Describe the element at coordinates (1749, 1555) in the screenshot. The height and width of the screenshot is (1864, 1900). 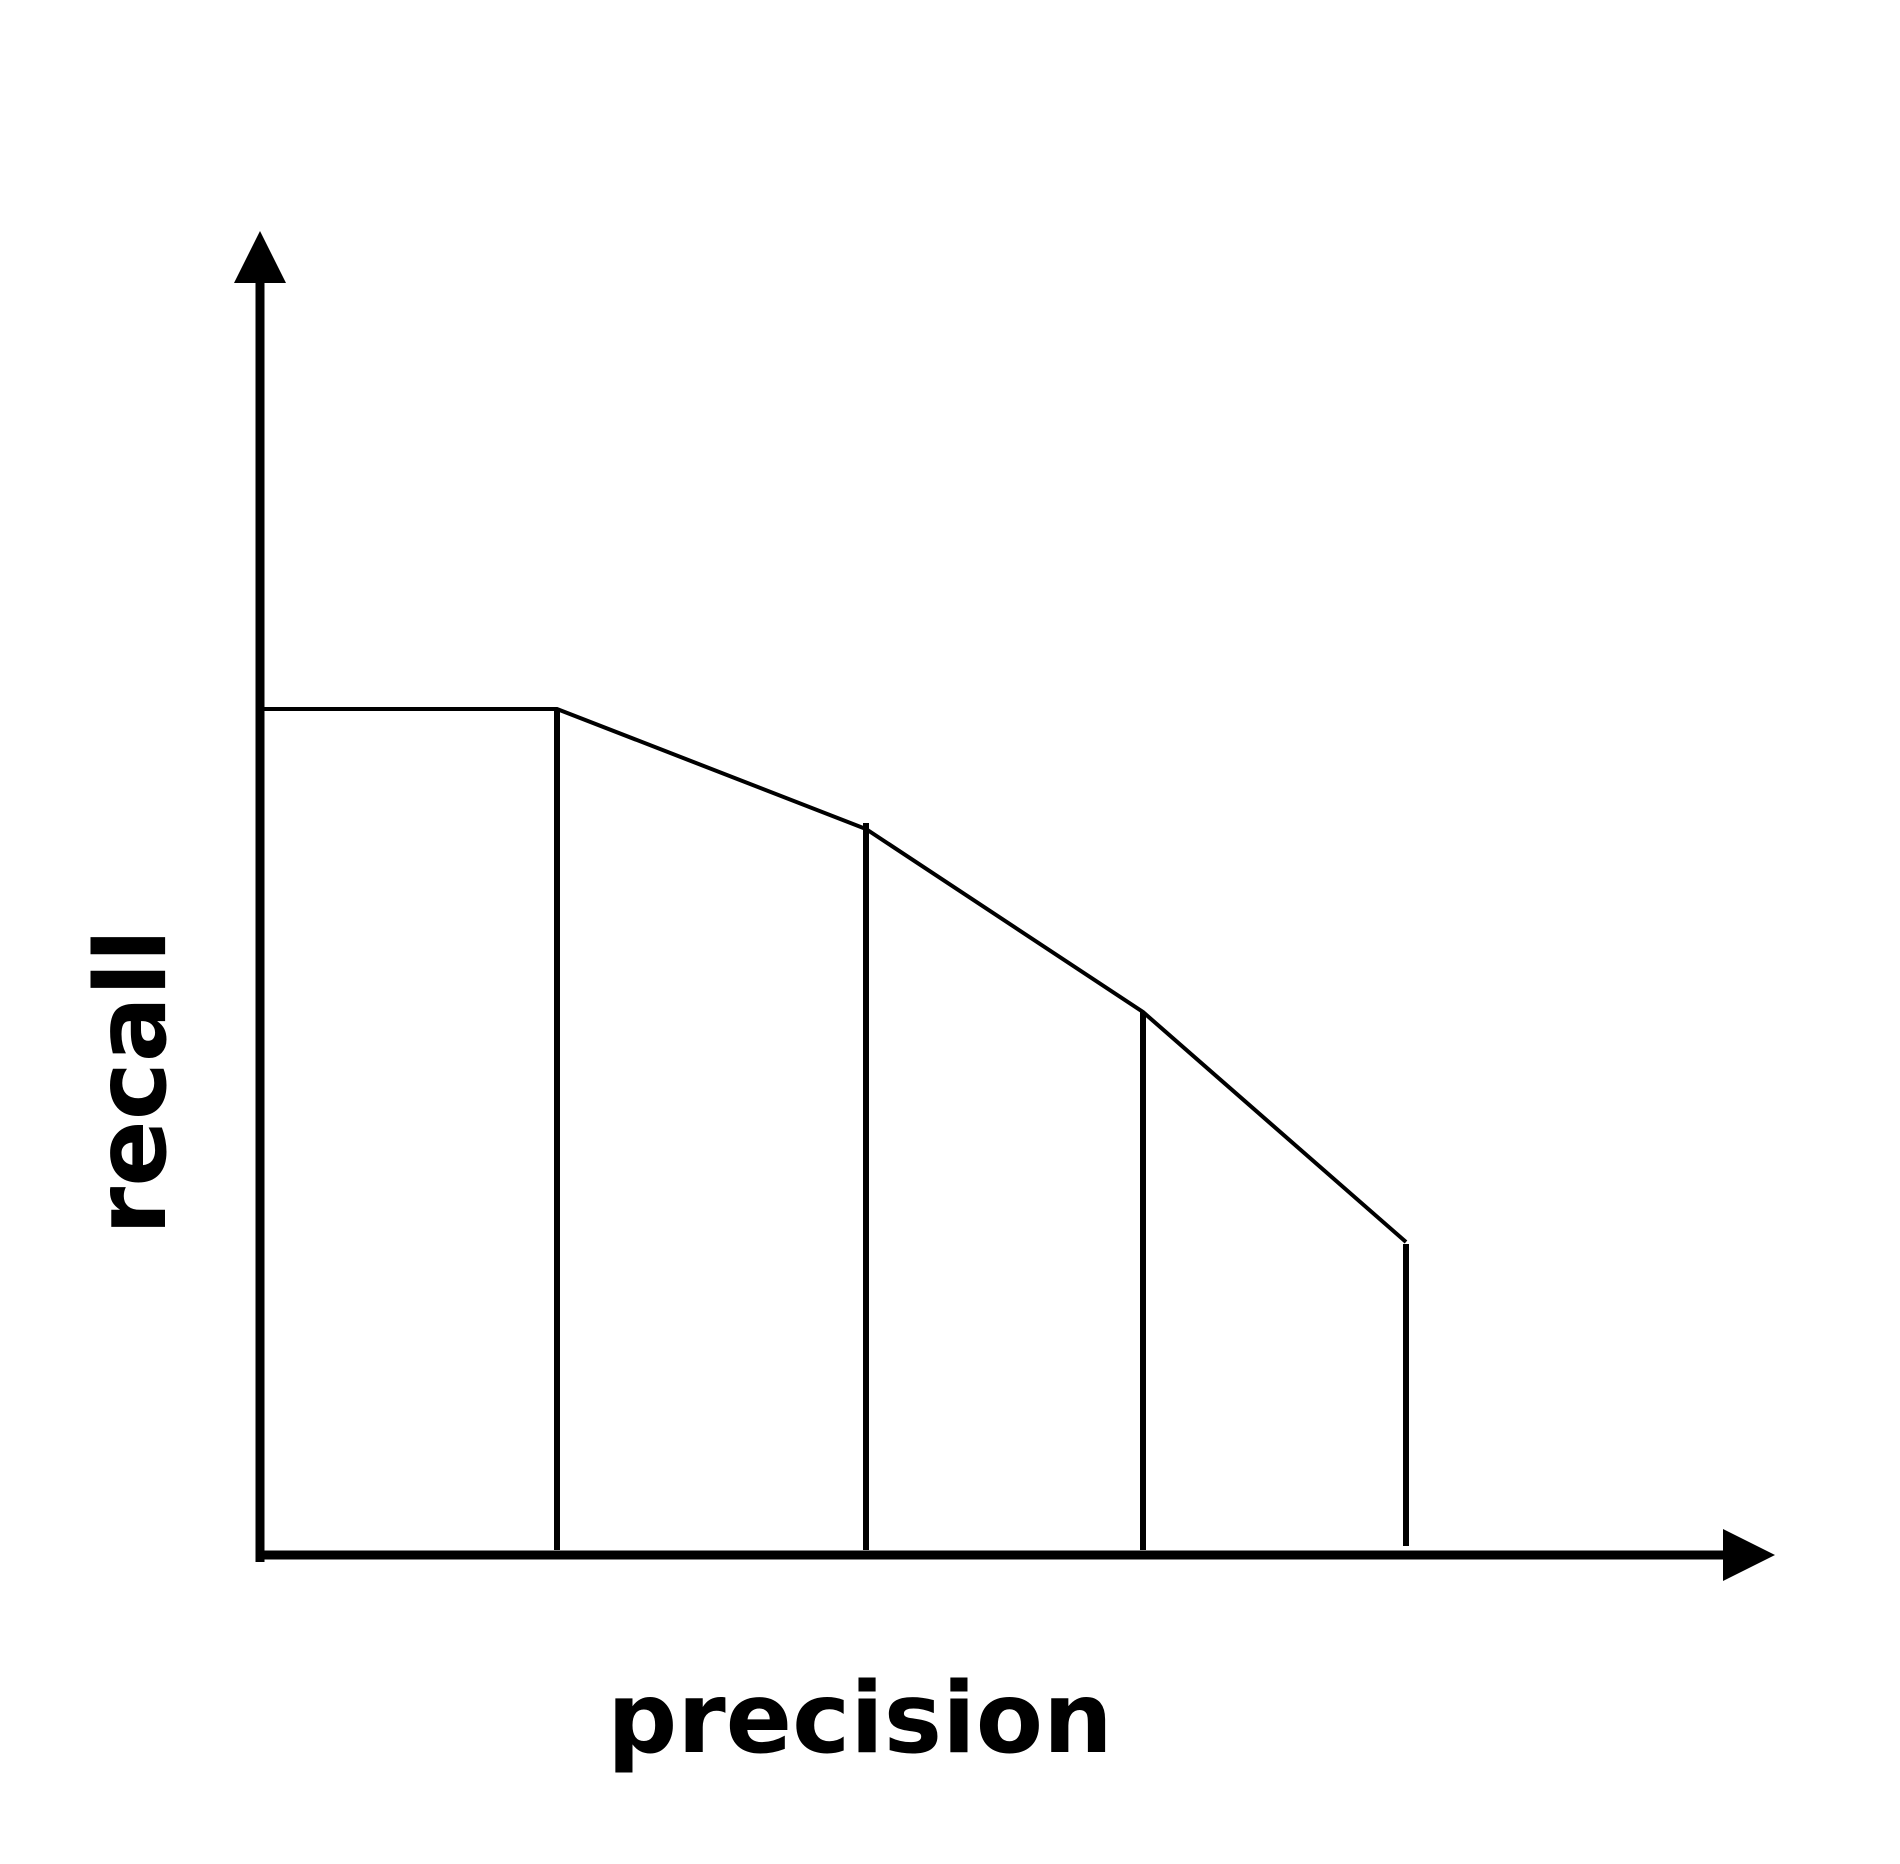
I see `x-axis-arrowhead` at that location.